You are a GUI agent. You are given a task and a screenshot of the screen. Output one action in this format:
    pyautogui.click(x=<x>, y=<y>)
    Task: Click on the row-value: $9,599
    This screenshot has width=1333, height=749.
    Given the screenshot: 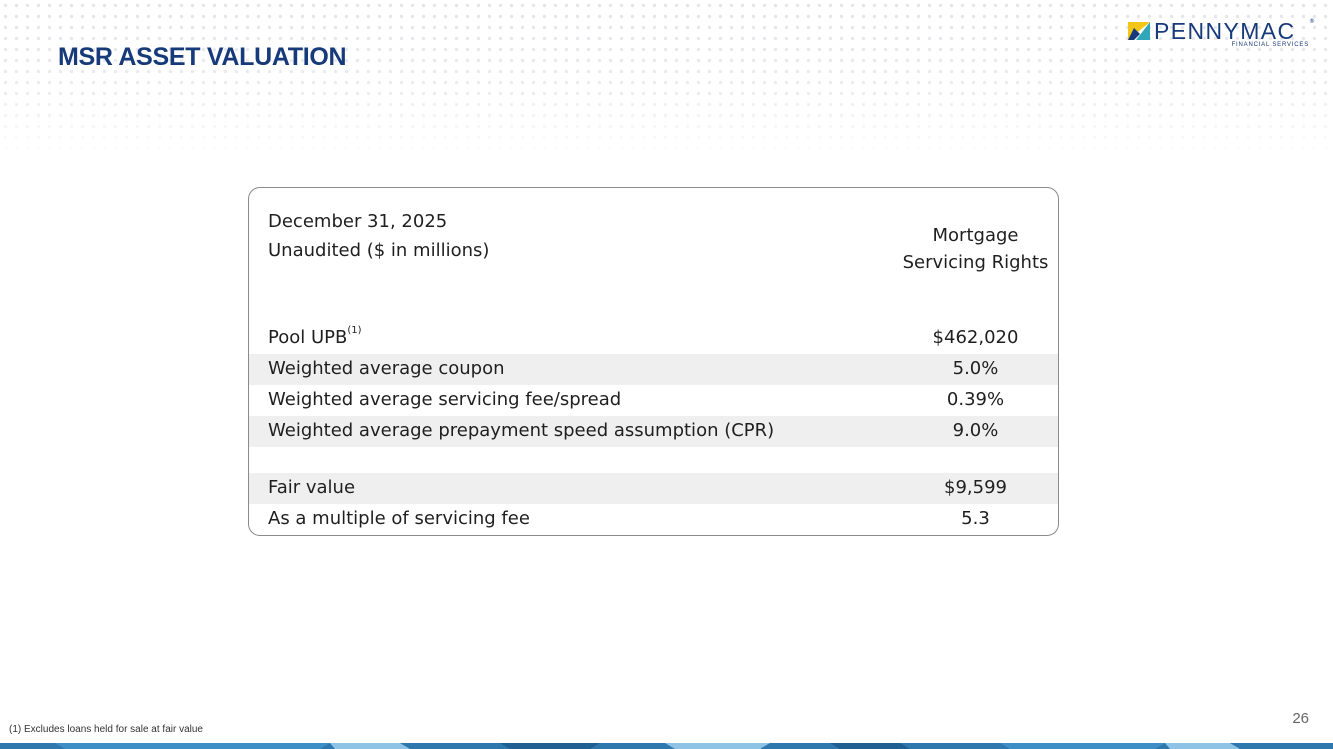 What is the action you would take?
    pyautogui.click(x=975, y=487)
    